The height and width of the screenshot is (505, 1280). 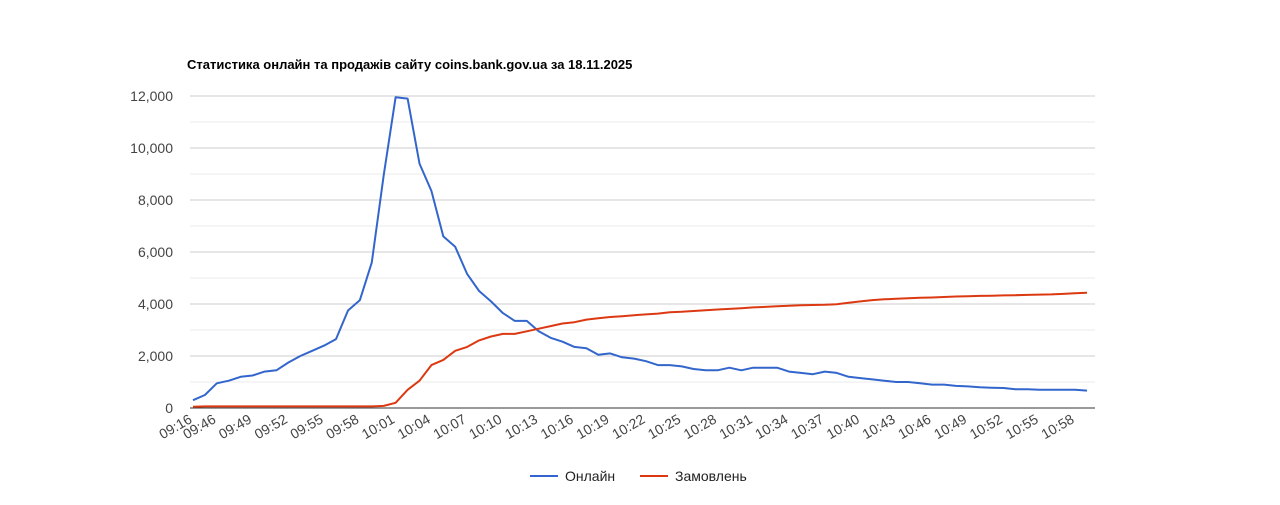 What do you see at coordinates (628, 426) in the screenshot?
I see `x-tick-label: 10:22` at bounding box center [628, 426].